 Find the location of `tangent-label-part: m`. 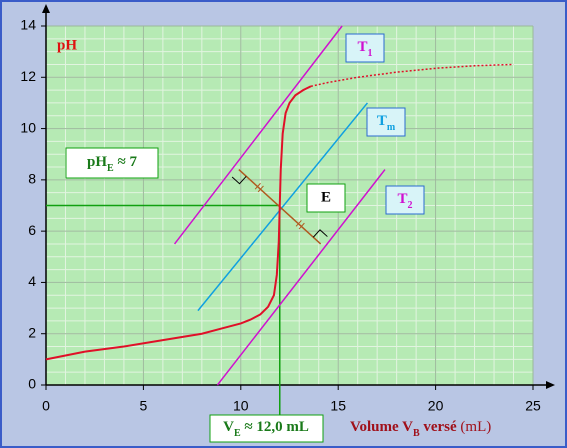

tangent-label-part: m is located at coordinates (391, 127).